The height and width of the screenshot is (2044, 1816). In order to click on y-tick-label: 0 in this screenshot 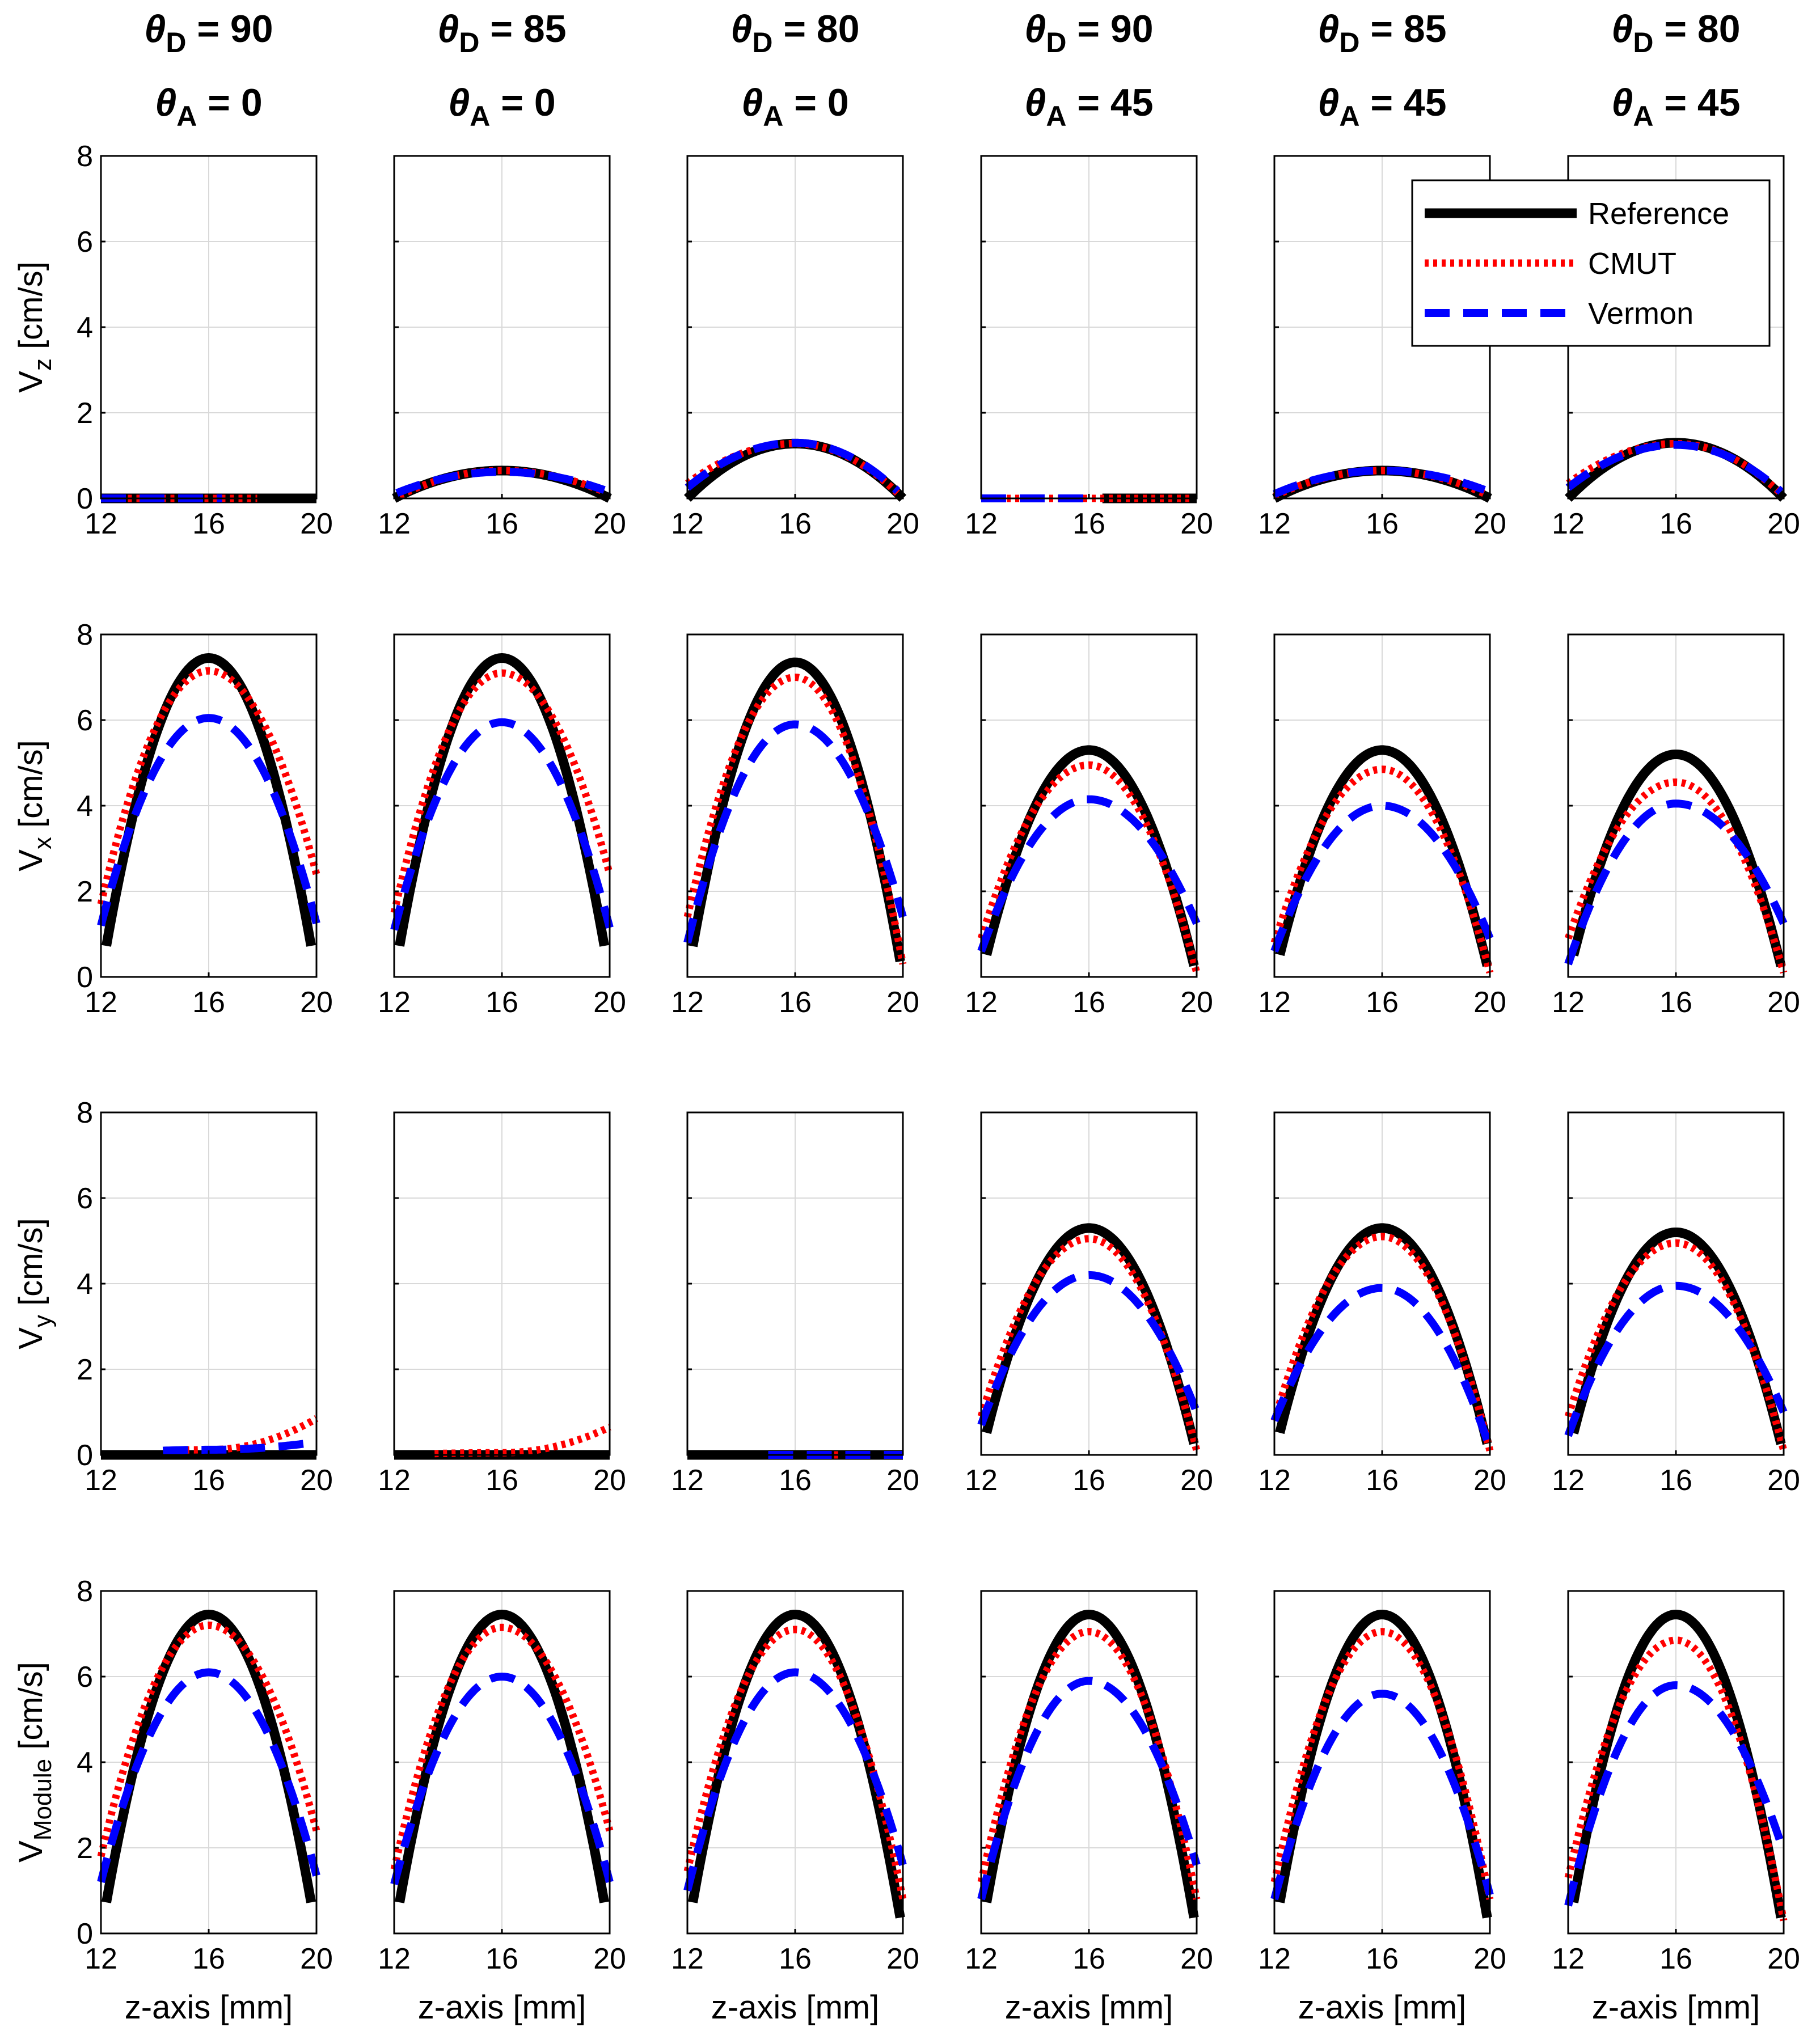, I will do `click(85, 978)`.